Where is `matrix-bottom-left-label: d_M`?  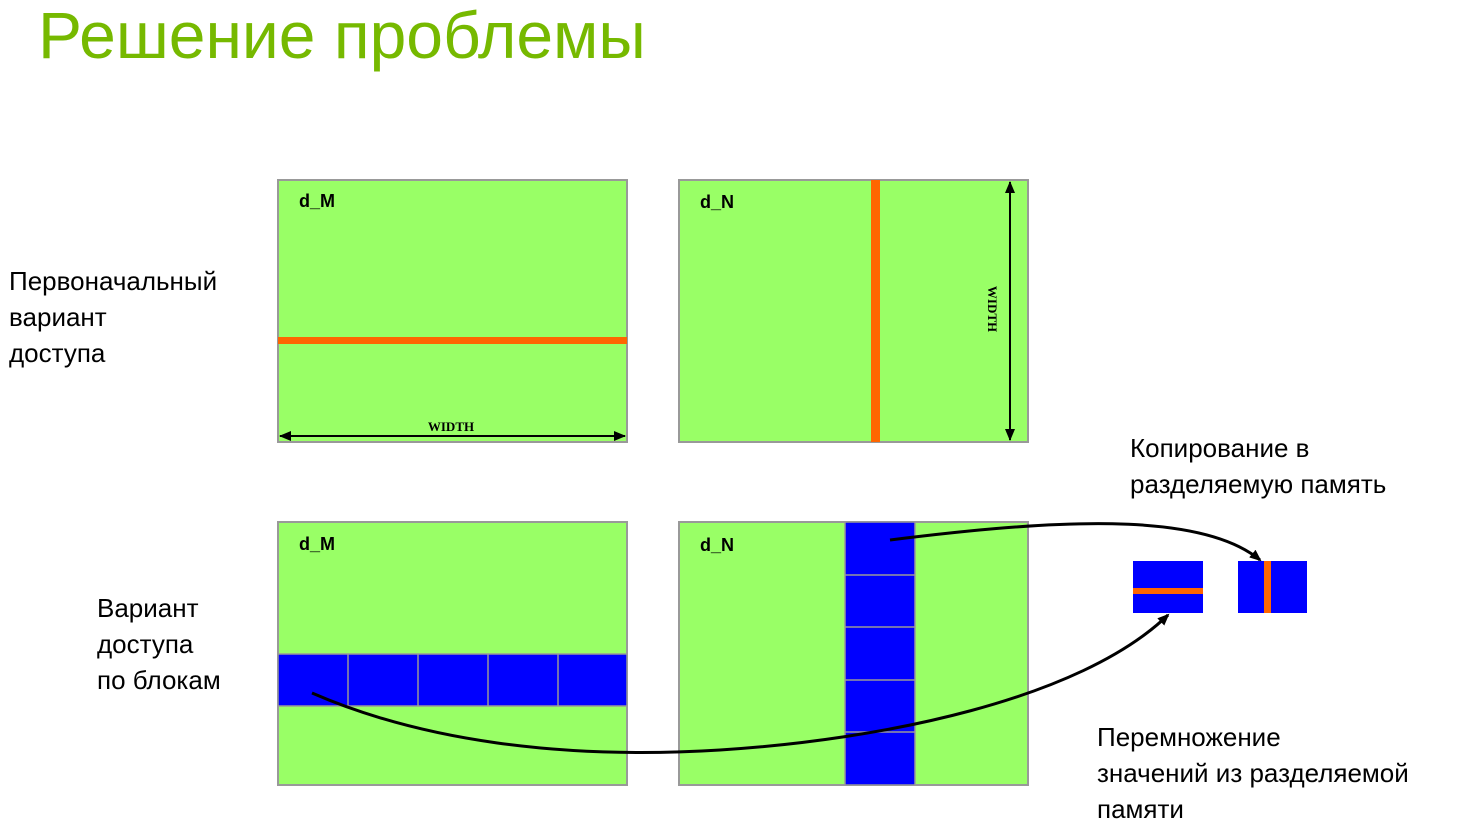
matrix-bottom-left-label: d_M is located at coordinates (317, 544).